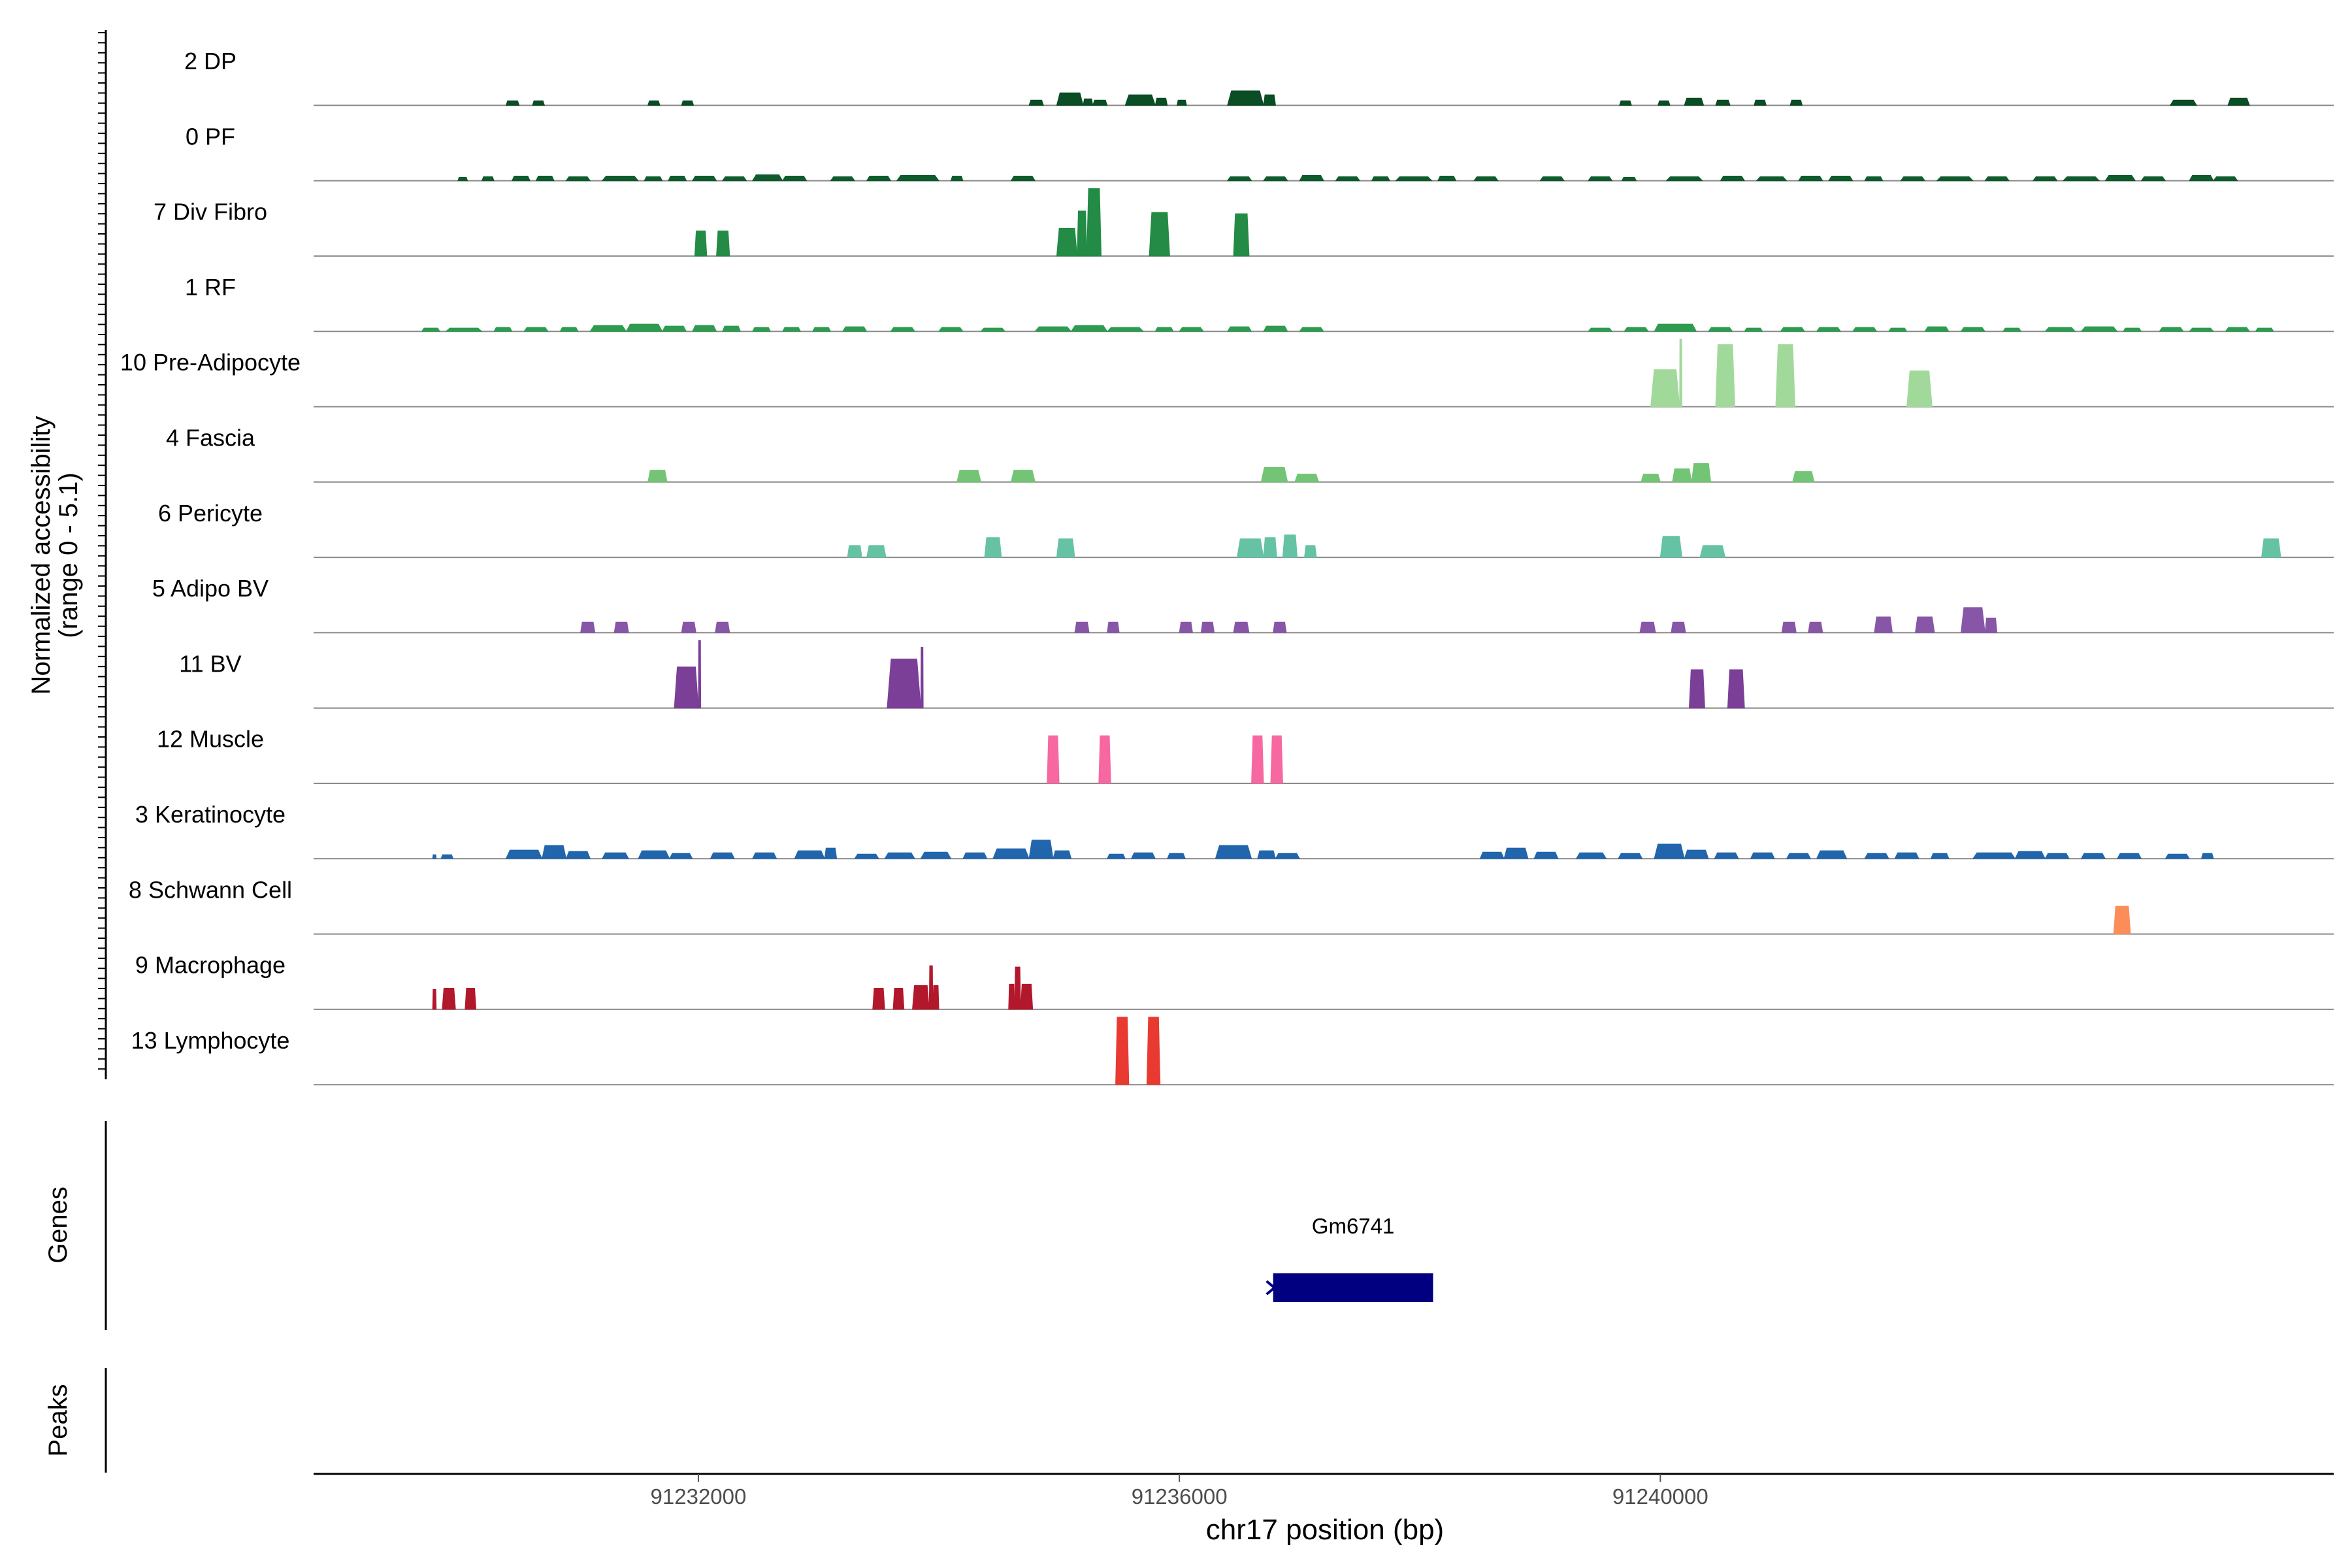 The height and width of the screenshot is (1568, 2352). What do you see at coordinates (68, 555) in the screenshot?
I see `y-axis-title-line2: (range 0 - 5.1)` at bounding box center [68, 555].